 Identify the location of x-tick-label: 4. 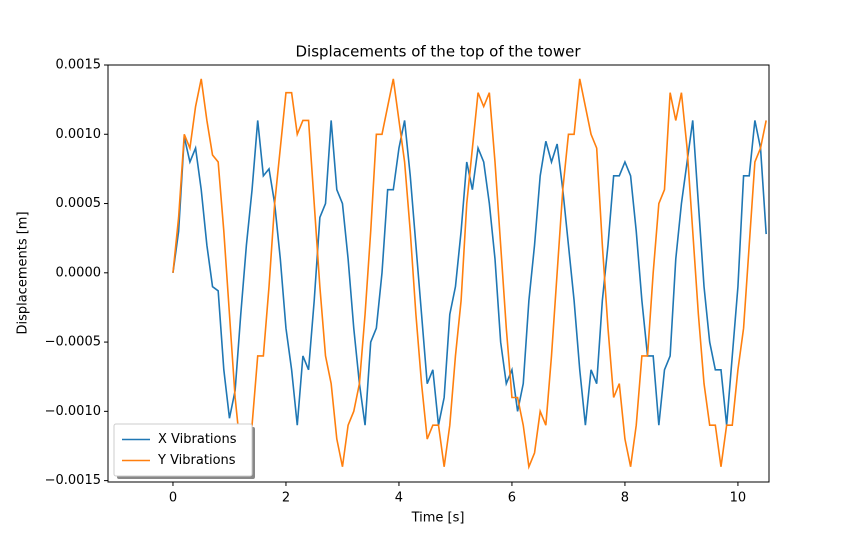
(399, 498).